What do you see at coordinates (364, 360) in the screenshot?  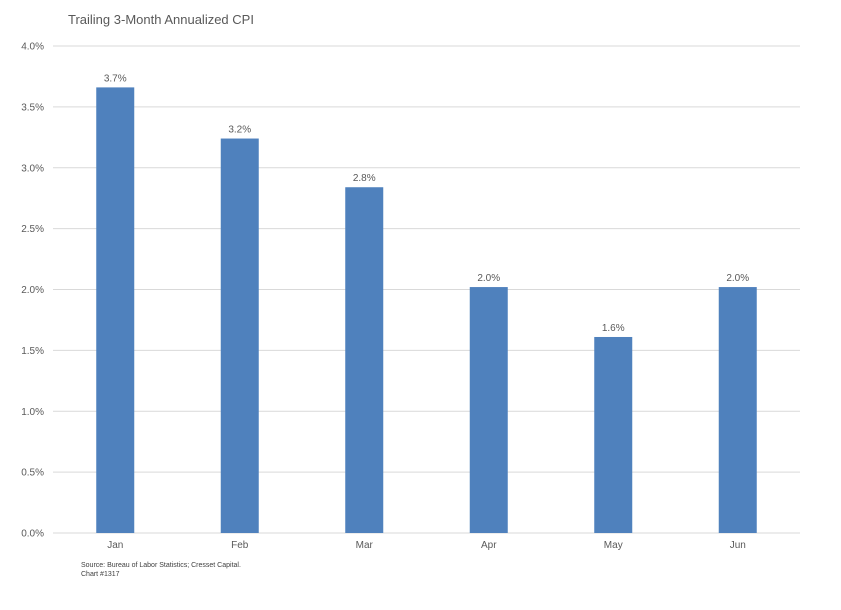 I see `bar-mar` at bounding box center [364, 360].